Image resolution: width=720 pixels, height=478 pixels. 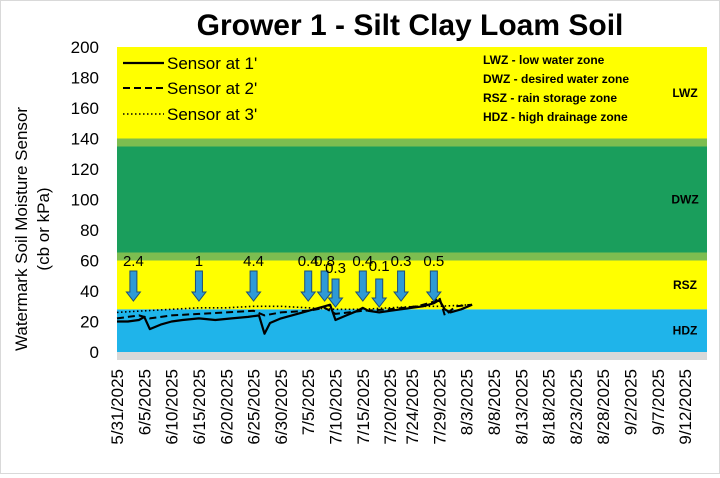 I want to click on x-tick-label: 7/29/2025, so click(x=439, y=407).